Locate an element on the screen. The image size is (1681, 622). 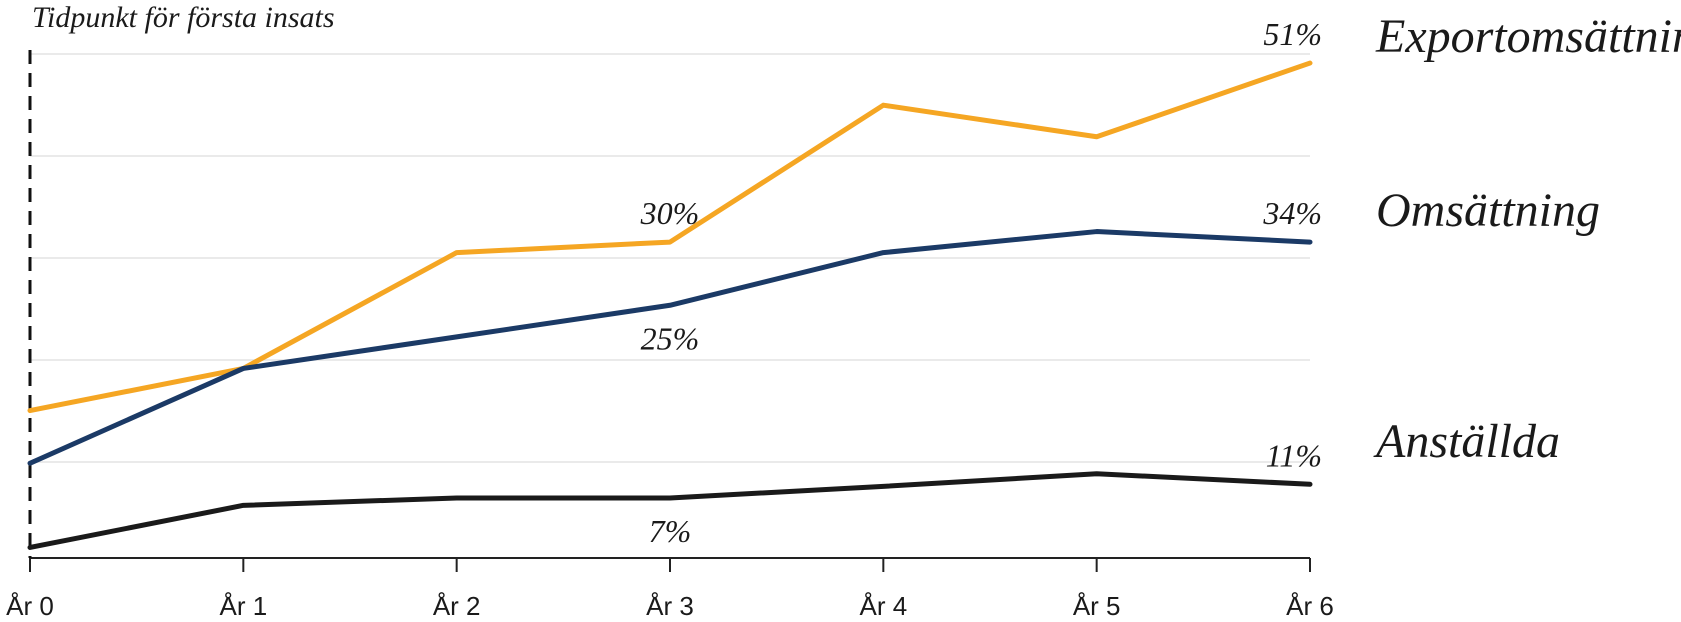
series-name-label: Omsättning is located at coordinates (1488, 210).